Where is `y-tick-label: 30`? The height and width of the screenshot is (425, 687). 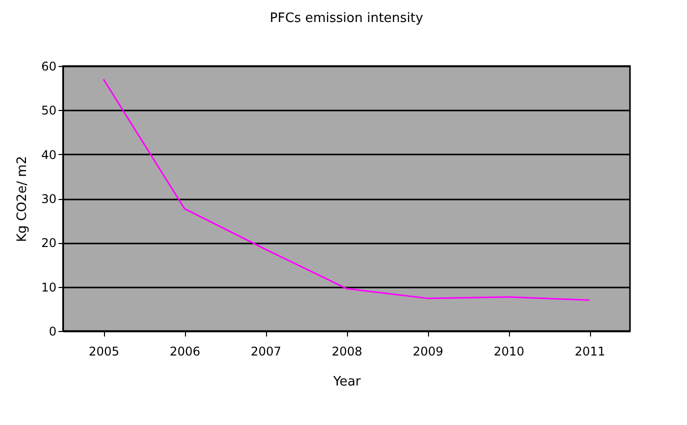
y-tick-label: 30 is located at coordinates (48, 199).